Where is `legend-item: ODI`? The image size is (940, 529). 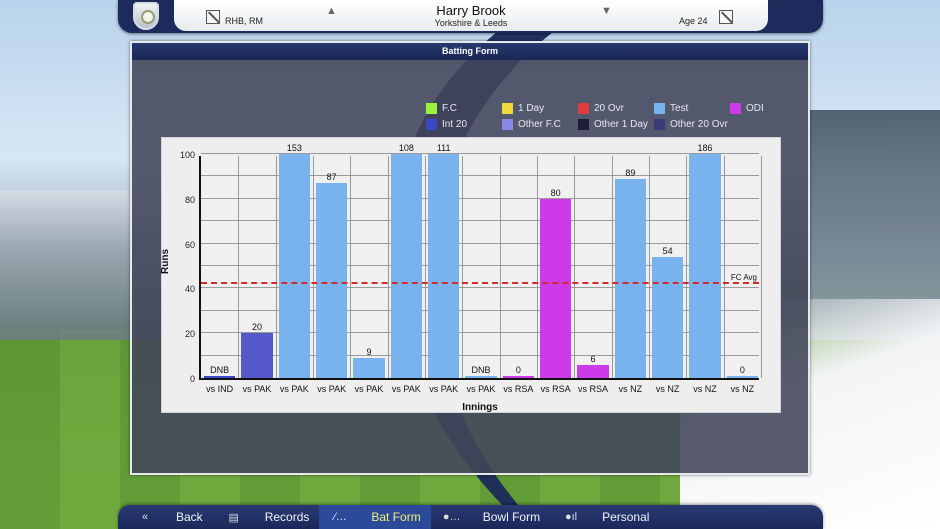
legend-item: ODI is located at coordinates (760, 108).